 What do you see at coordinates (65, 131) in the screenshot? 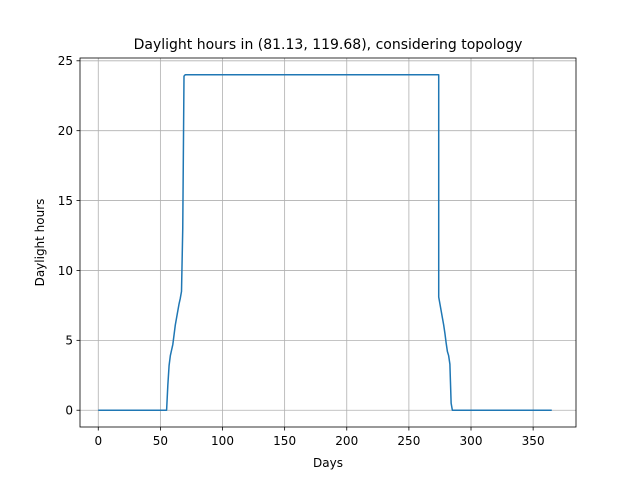
I see `y-tick-label: 20` at bounding box center [65, 131].